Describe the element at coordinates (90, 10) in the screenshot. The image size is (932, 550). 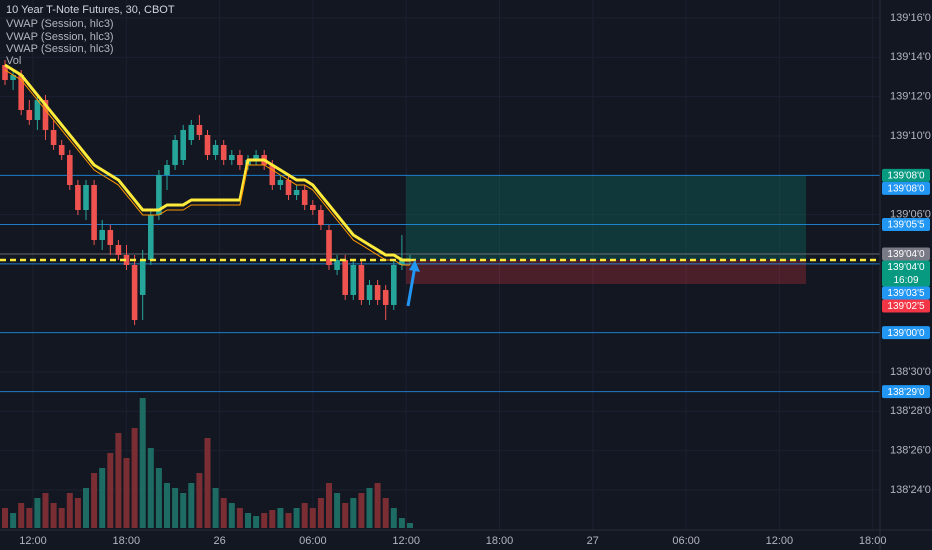
I see `chart-title: 10 Year T-Note Futures, 30, CBOT` at that location.